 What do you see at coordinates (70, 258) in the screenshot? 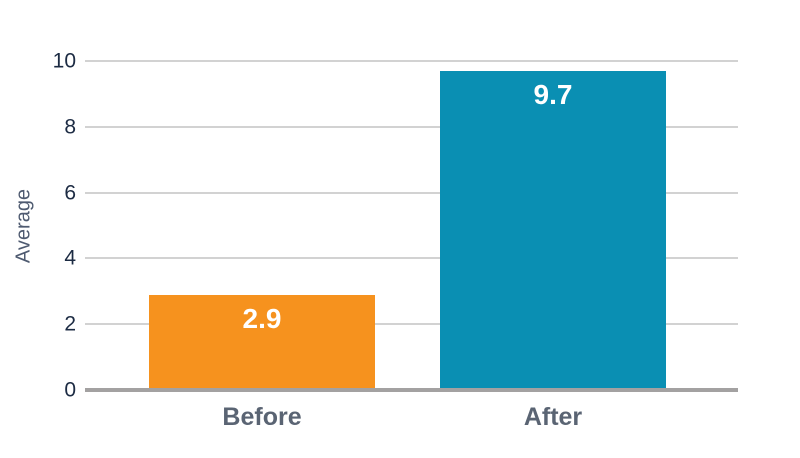
I see `y-tick-label-4: 4` at bounding box center [70, 258].